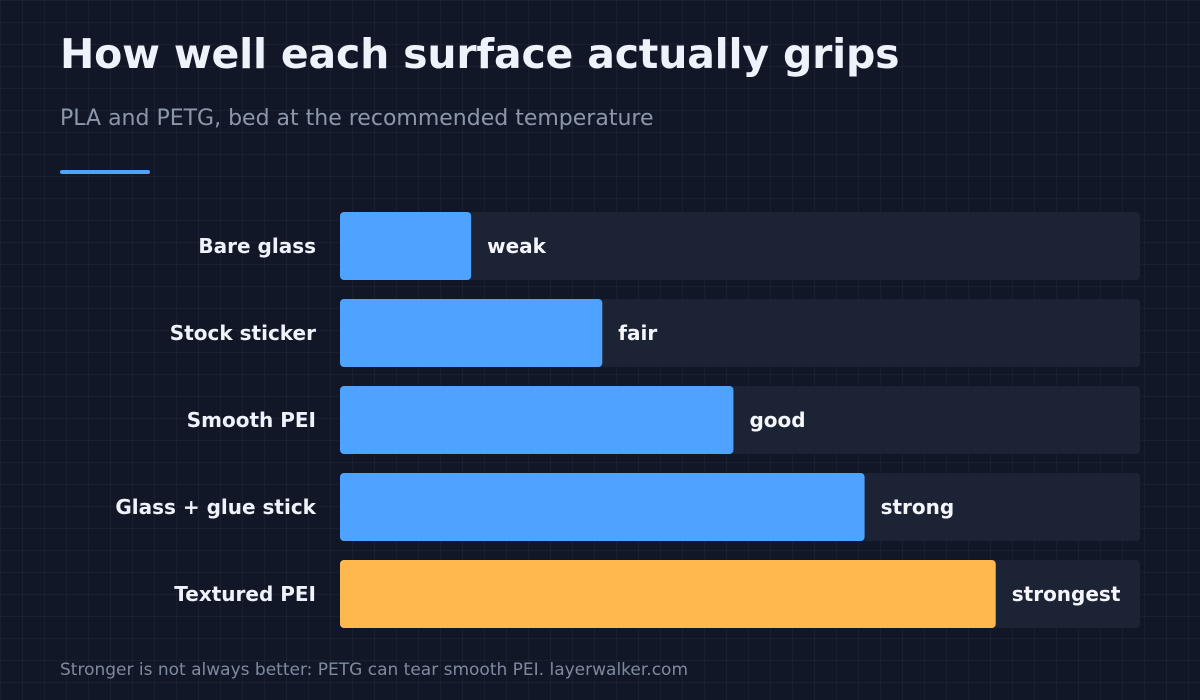 The height and width of the screenshot is (700, 1200). I want to click on category-label: Stock sticker, so click(243, 333).